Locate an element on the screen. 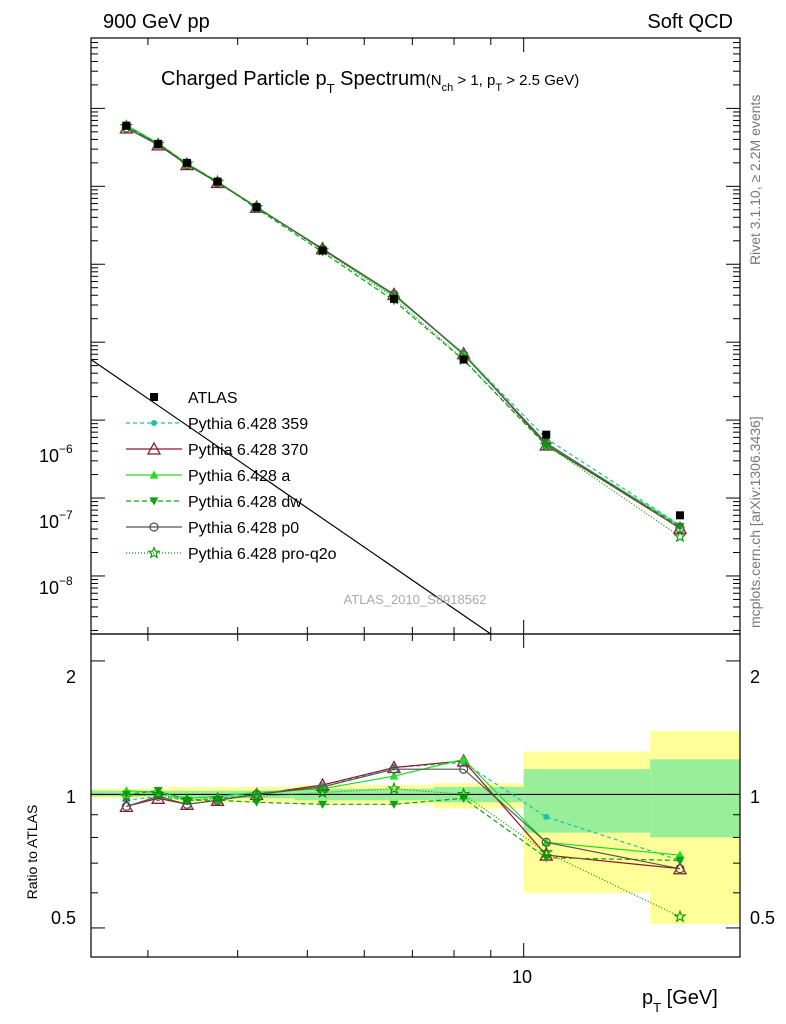  y-tick-label-1e-7: 10⁻⁷ is located at coordinates (56, 520).